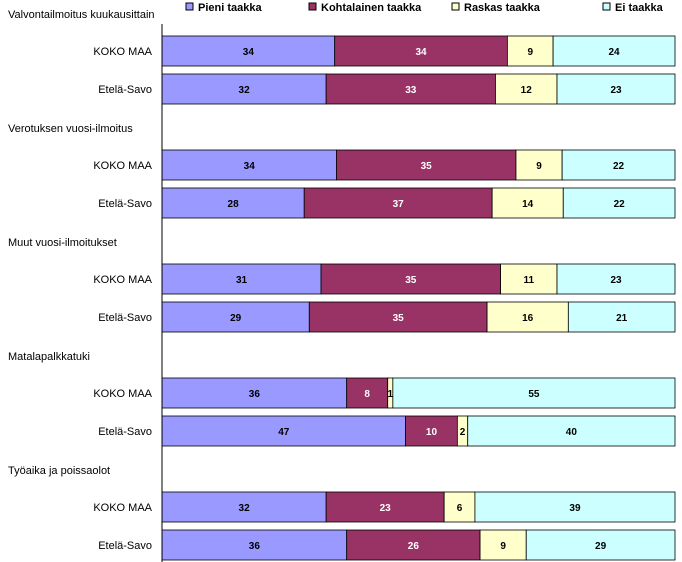 The width and height of the screenshot is (682, 562). What do you see at coordinates (463, 432) in the screenshot?
I see `data-label: 2` at bounding box center [463, 432].